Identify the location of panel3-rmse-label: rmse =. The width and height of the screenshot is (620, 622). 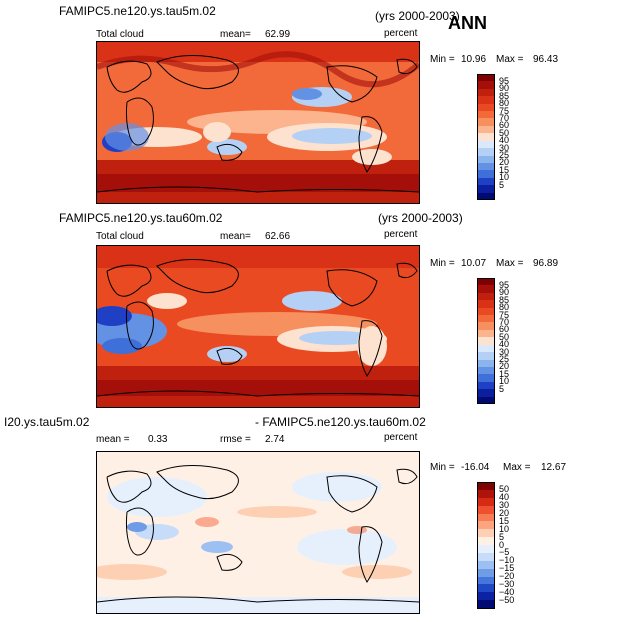
(235, 439).